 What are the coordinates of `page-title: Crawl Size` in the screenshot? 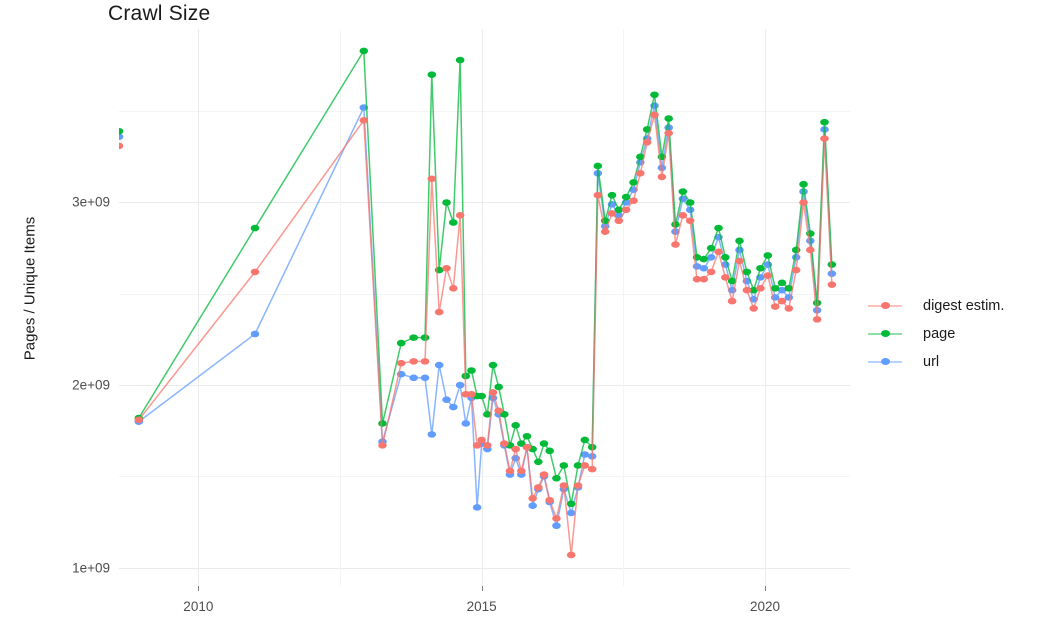 It's located at (159, 13).